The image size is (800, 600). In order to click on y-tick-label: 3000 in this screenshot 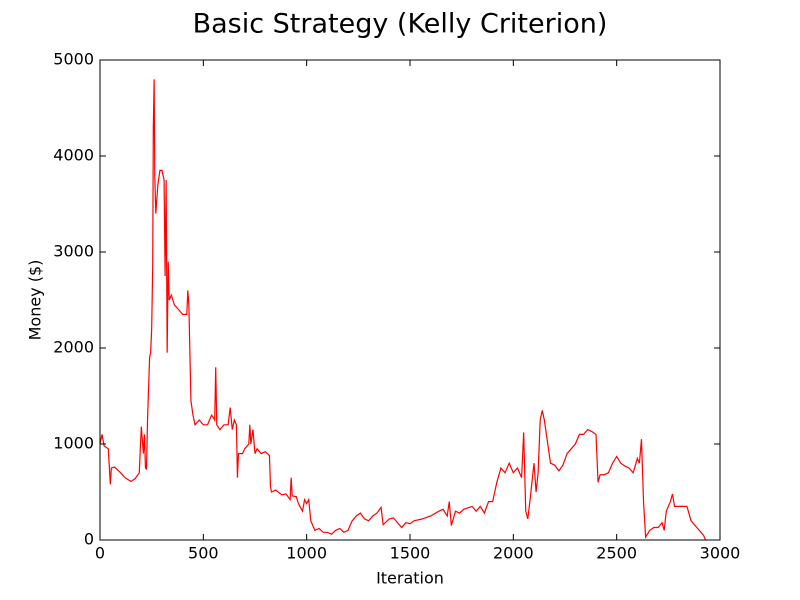, I will do `click(73, 251)`.